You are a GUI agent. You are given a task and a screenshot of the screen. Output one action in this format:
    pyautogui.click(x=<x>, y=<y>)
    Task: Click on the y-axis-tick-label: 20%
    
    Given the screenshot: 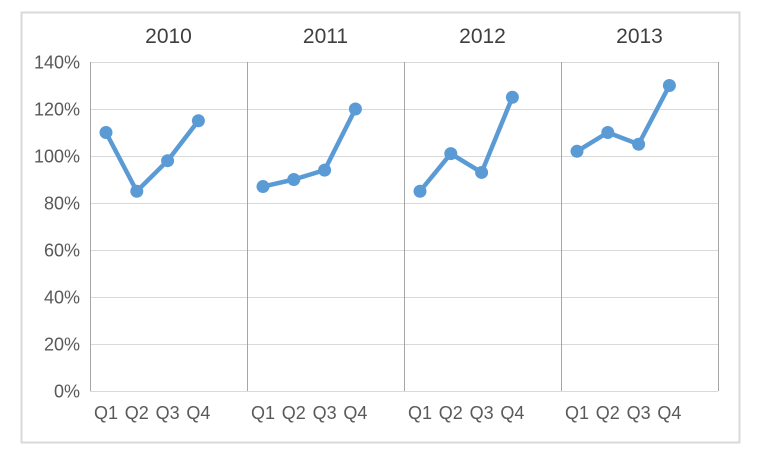 What is the action you would take?
    pyautogui.click(x=62, y=345)
    